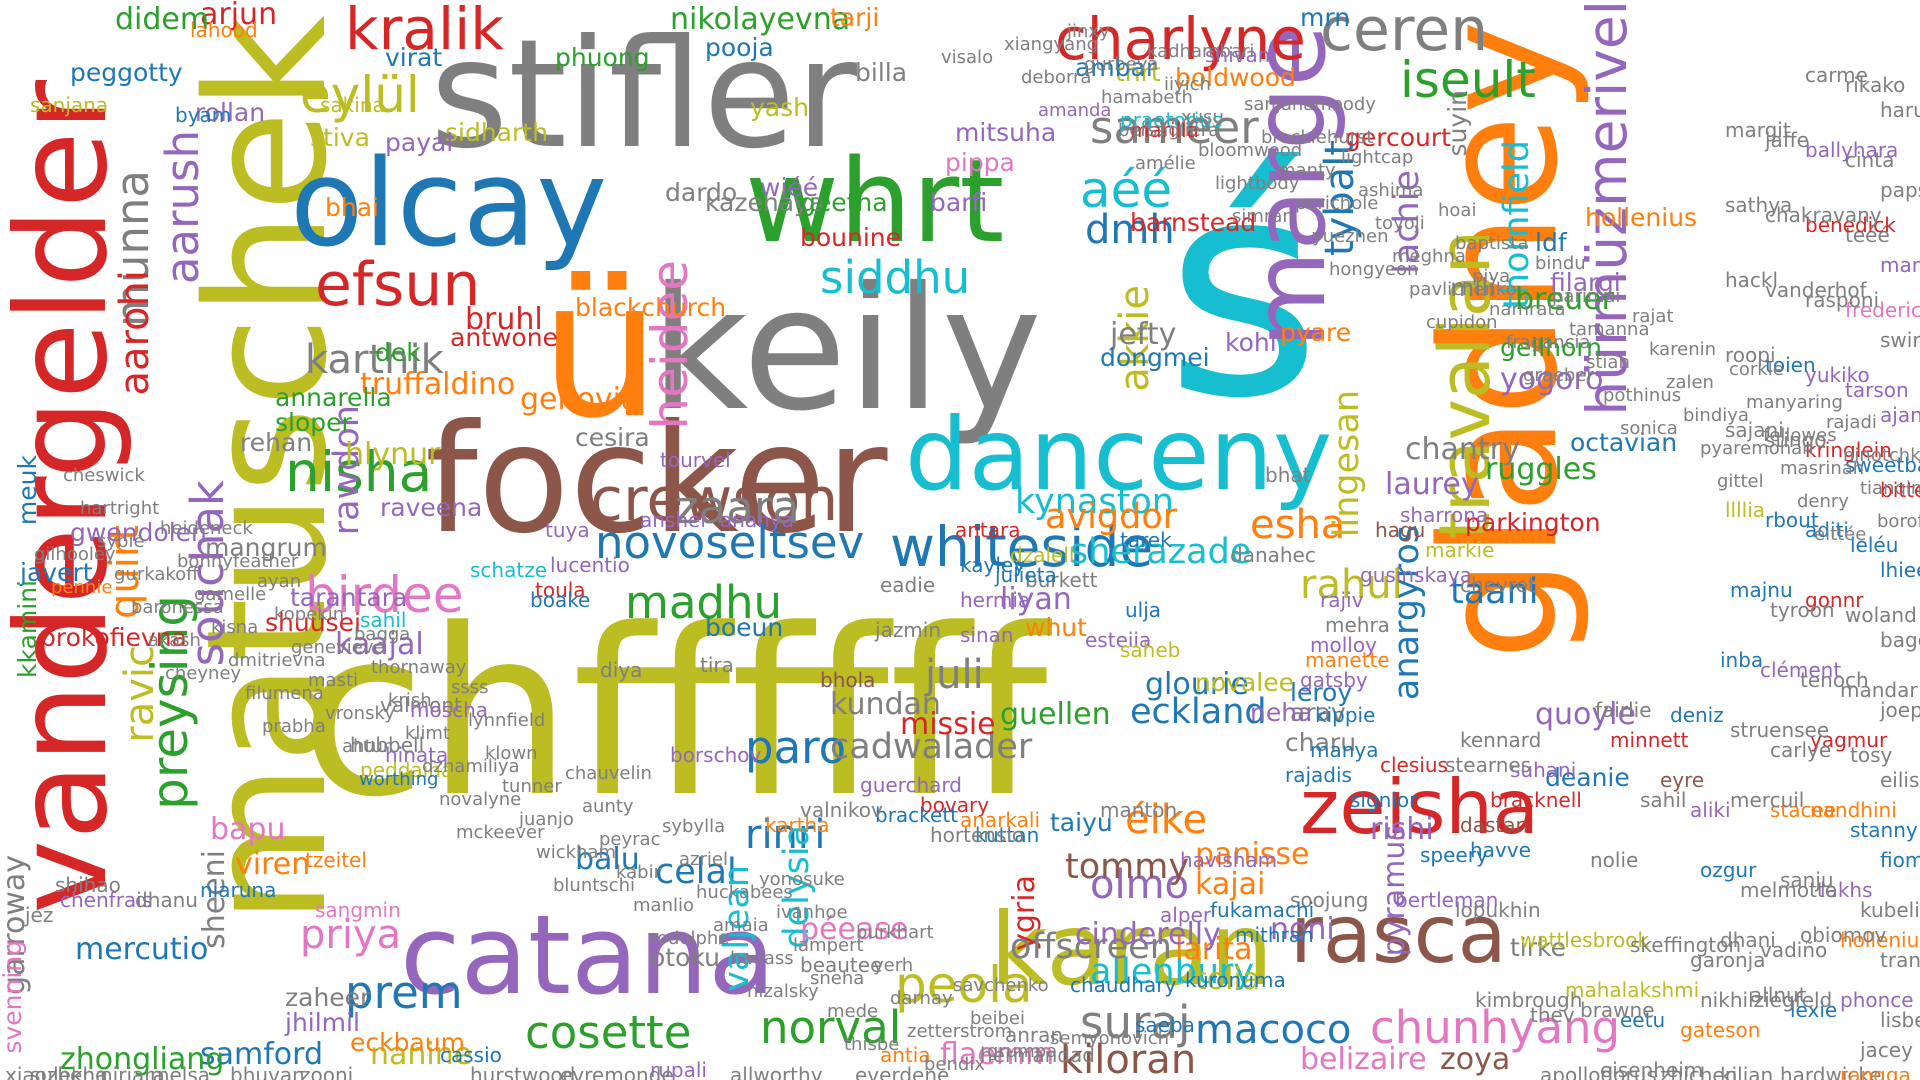  Describe the element at coordinates (1877, 390) in the screenshot. I see `cloud-word: tarson` at that location.